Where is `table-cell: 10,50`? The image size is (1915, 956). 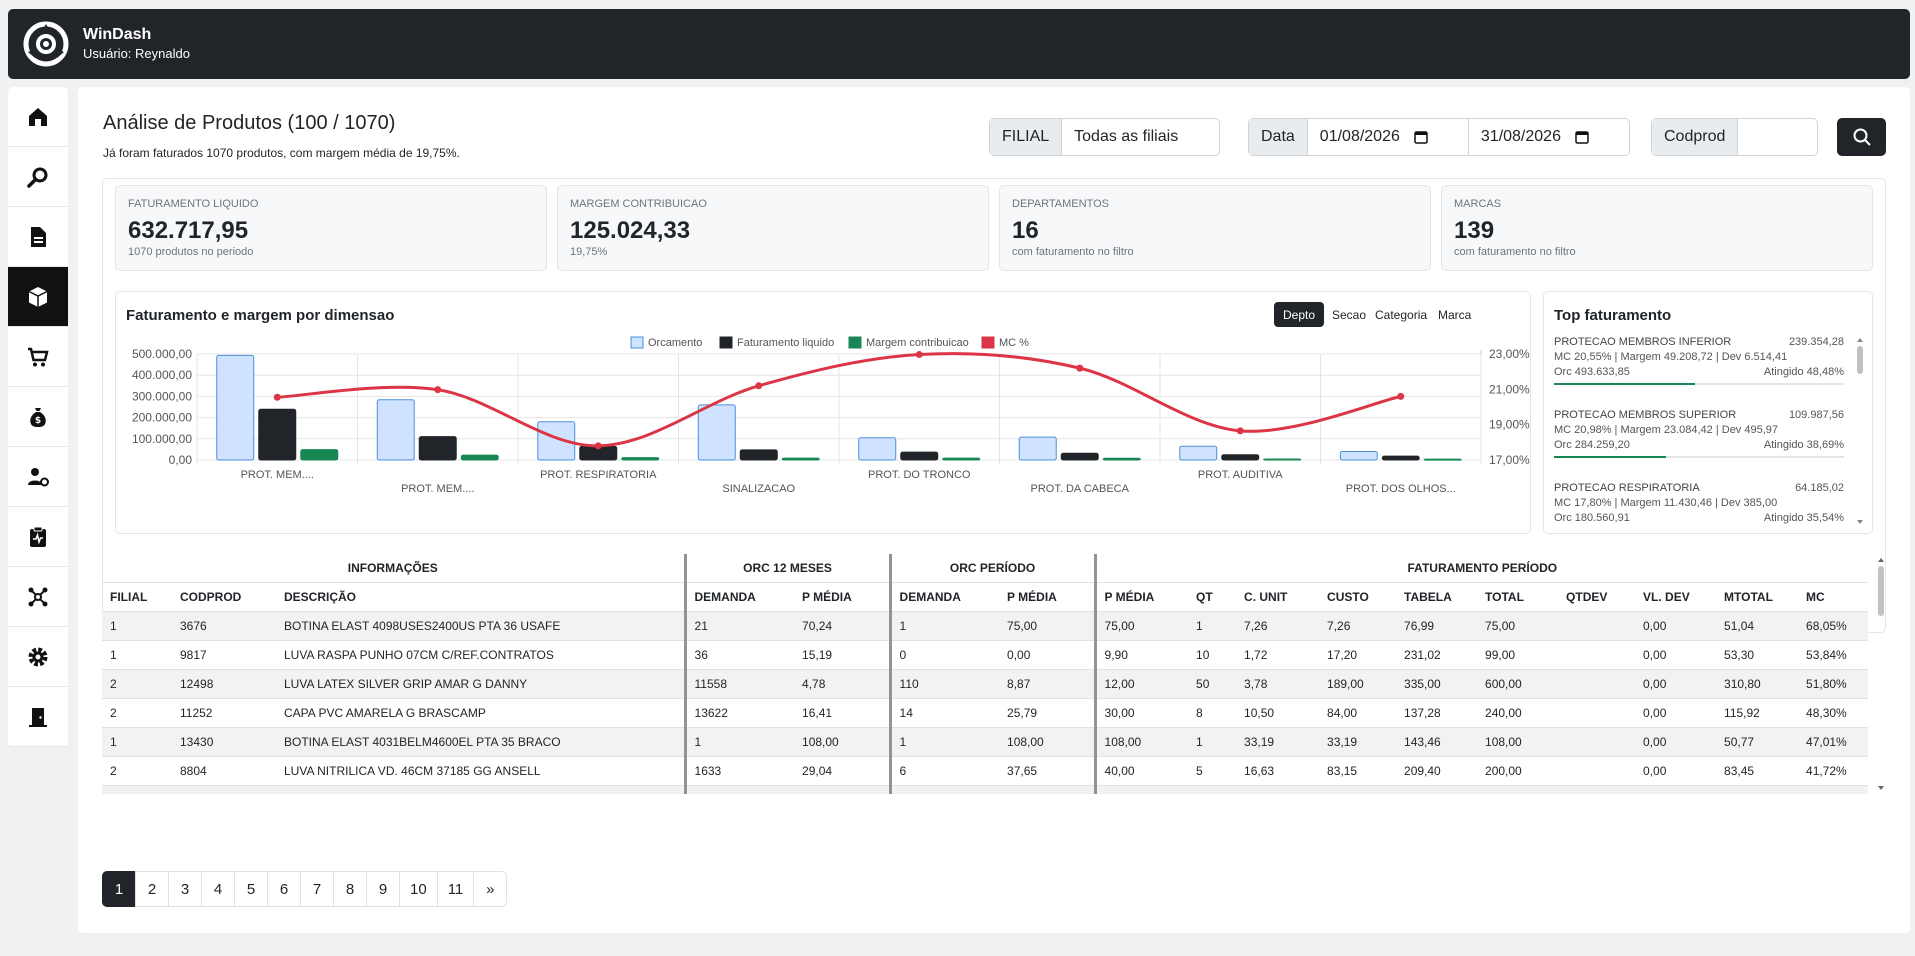
table-cell: 10,50 is located at coordinates (1278, 713).